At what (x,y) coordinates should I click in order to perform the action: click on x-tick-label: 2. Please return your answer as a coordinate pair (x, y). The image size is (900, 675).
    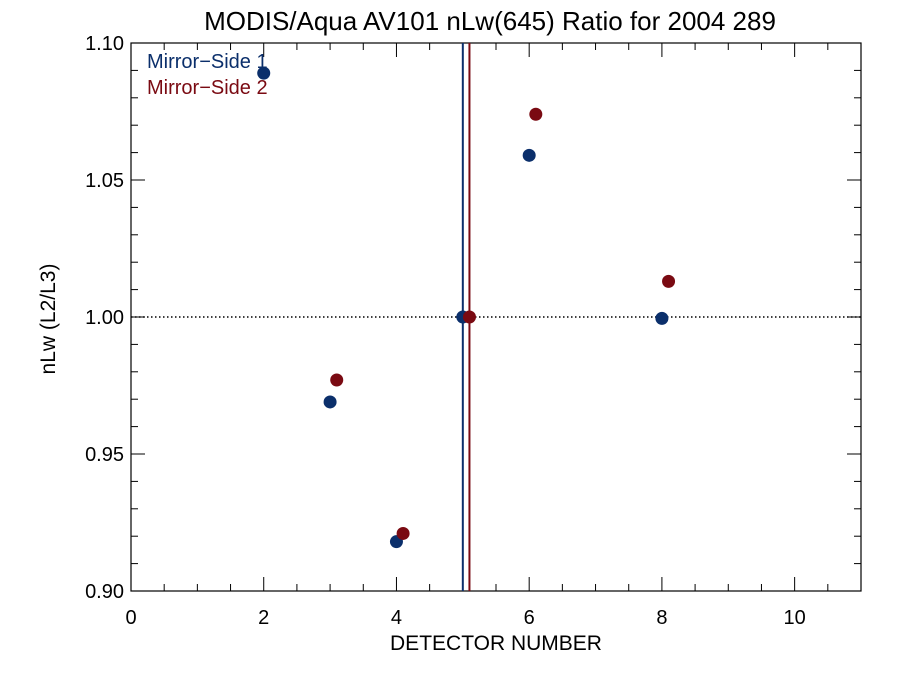
    Looking at the image, I should click on (263, 618).